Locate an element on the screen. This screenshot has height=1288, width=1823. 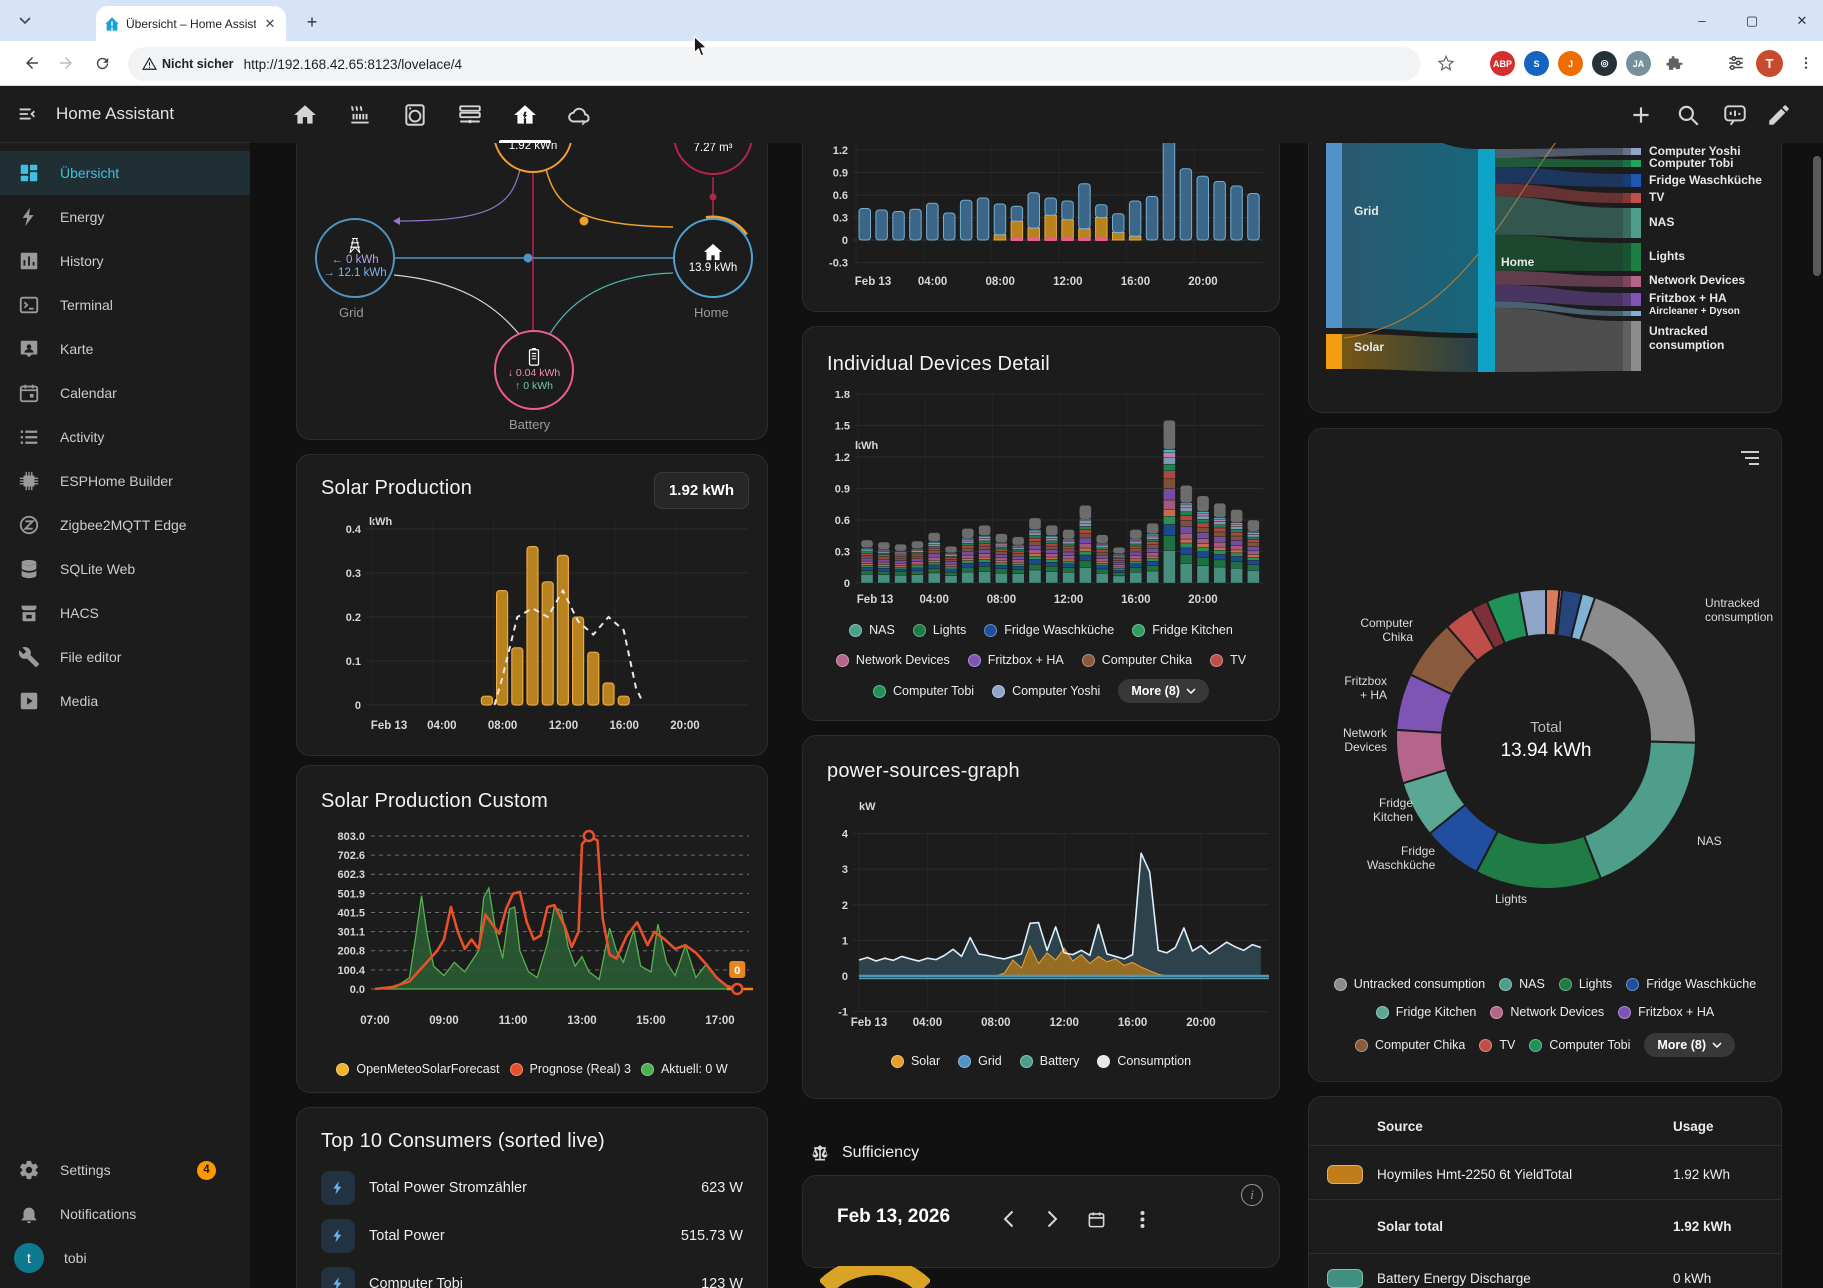
bookmark-star-icon is located at coordinates (1446, 63).